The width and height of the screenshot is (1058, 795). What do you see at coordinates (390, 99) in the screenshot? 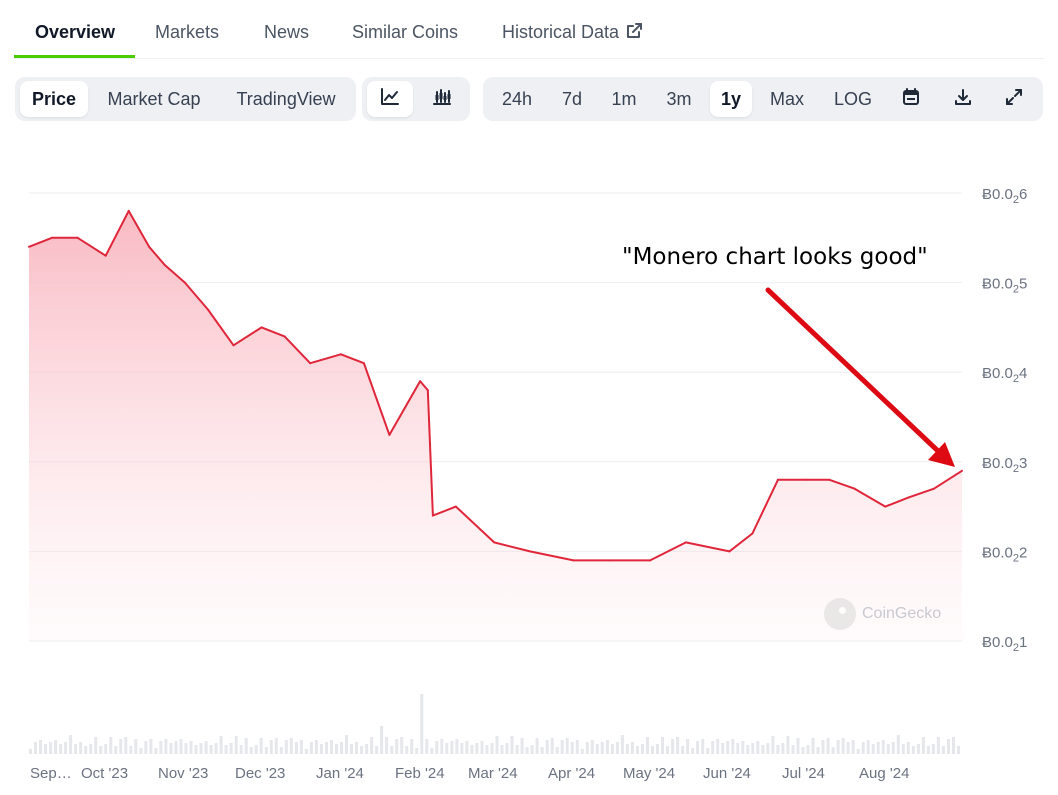
I see `line-chart-button` at bounding box center [390, 99].